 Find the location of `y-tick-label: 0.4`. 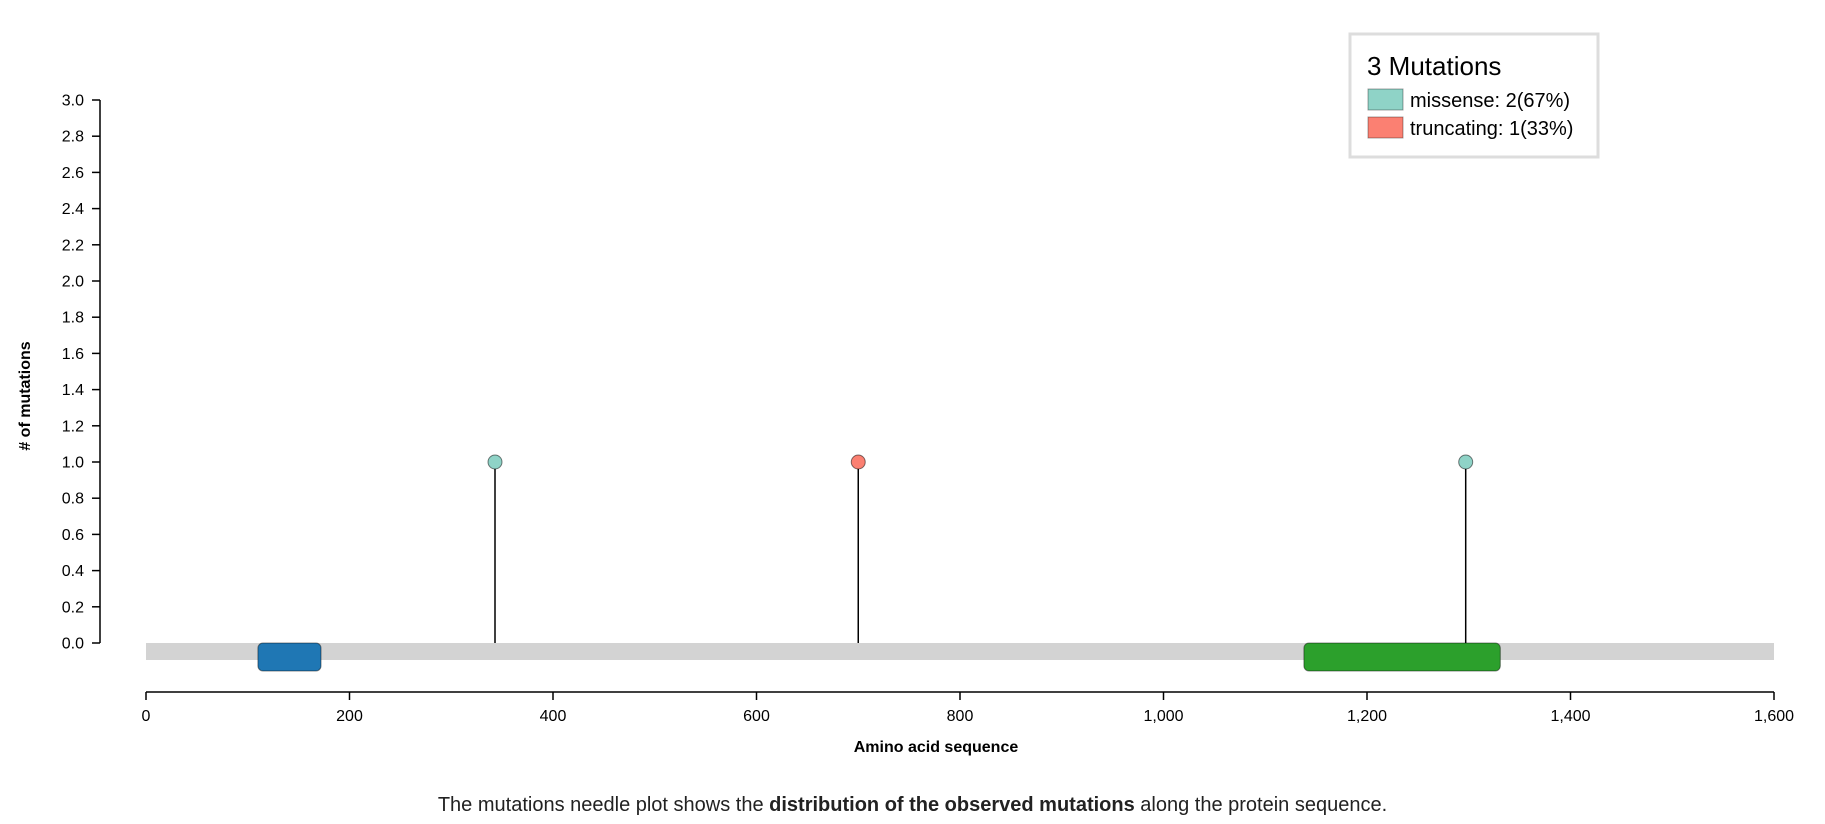

y-tick-label: 0.4 is located at coordinates (73, 571).